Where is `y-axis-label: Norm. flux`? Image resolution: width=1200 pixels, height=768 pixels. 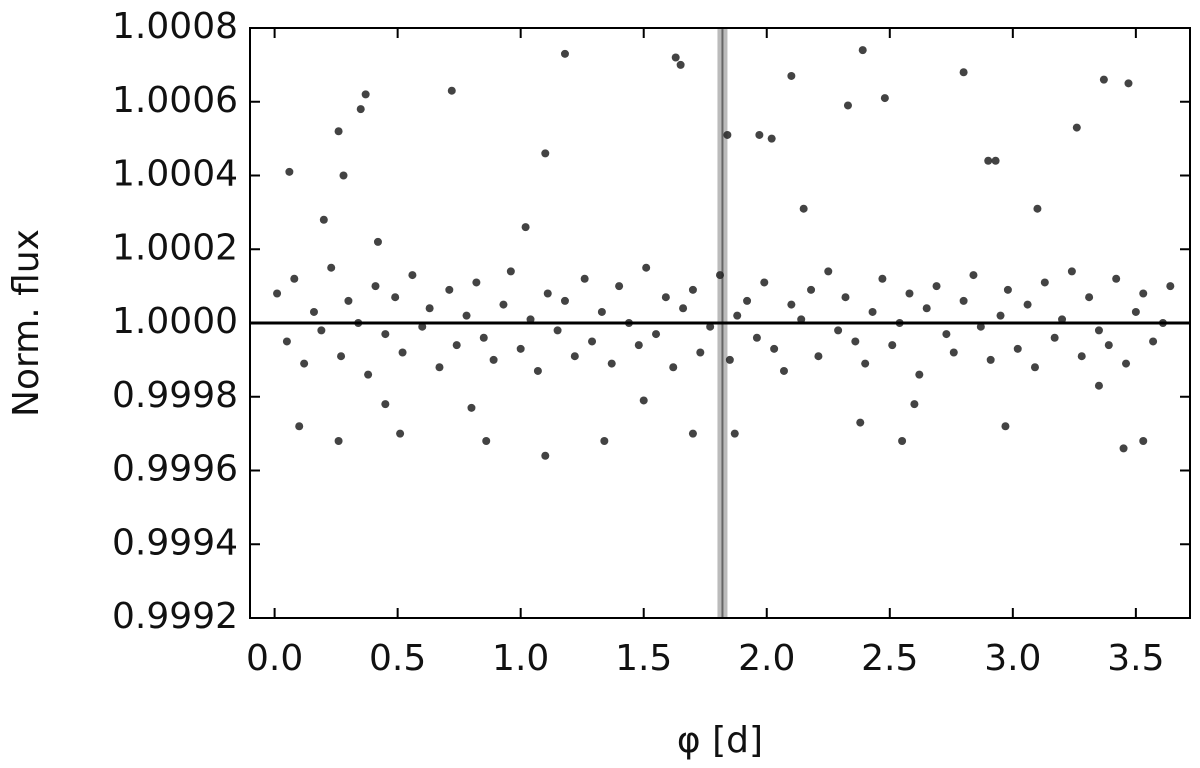
y-axis-label: Norm. flux is located at coordinates (26, 323).